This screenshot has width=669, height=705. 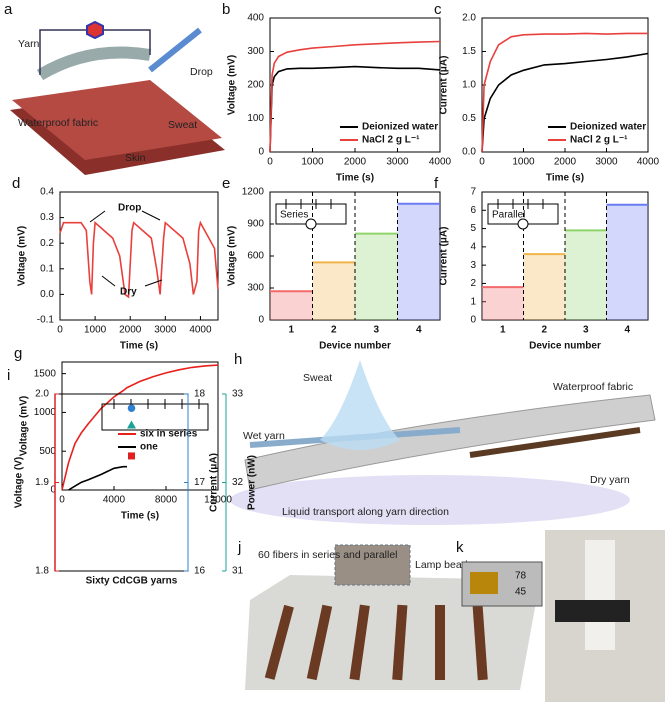 What do you see at coordinates (47, 268) in the screenshot?
I see `y-tick-label: 0.1` at bounding box center [47, 268].